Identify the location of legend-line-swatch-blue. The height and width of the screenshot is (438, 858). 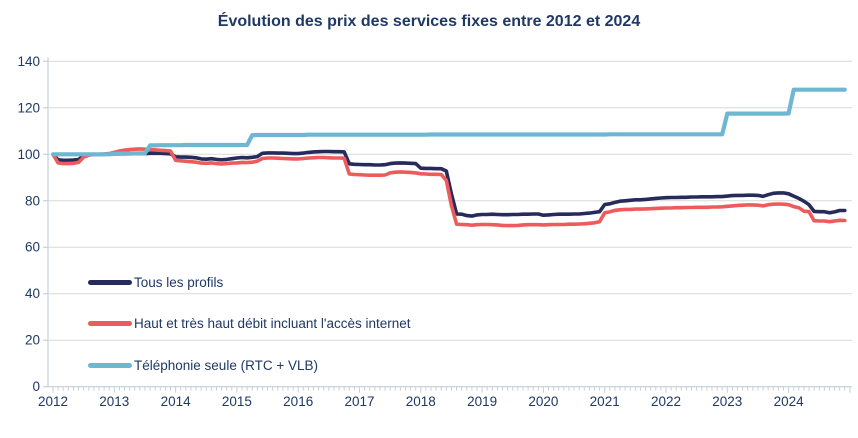
(110, 365).